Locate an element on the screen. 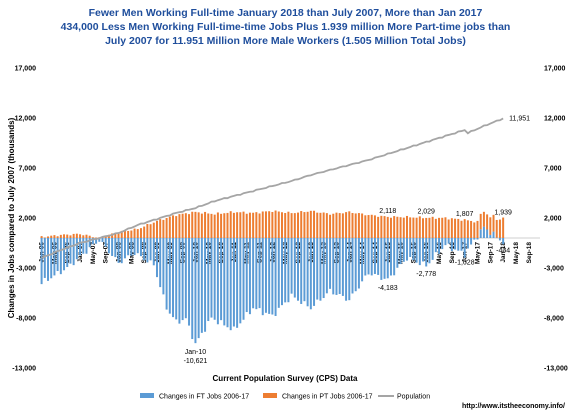  y2-tick-label: 17,000 is located at coordinates (555, 69).